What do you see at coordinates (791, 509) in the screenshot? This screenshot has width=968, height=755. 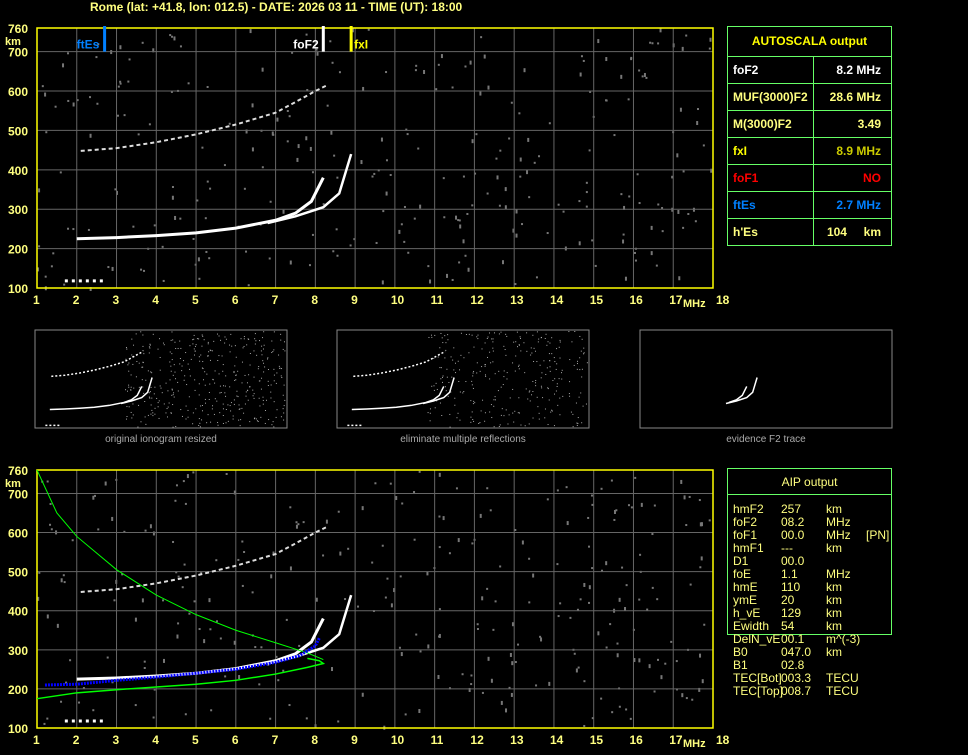 I see `aip-cell: 257` at bounding box center [791, 509].